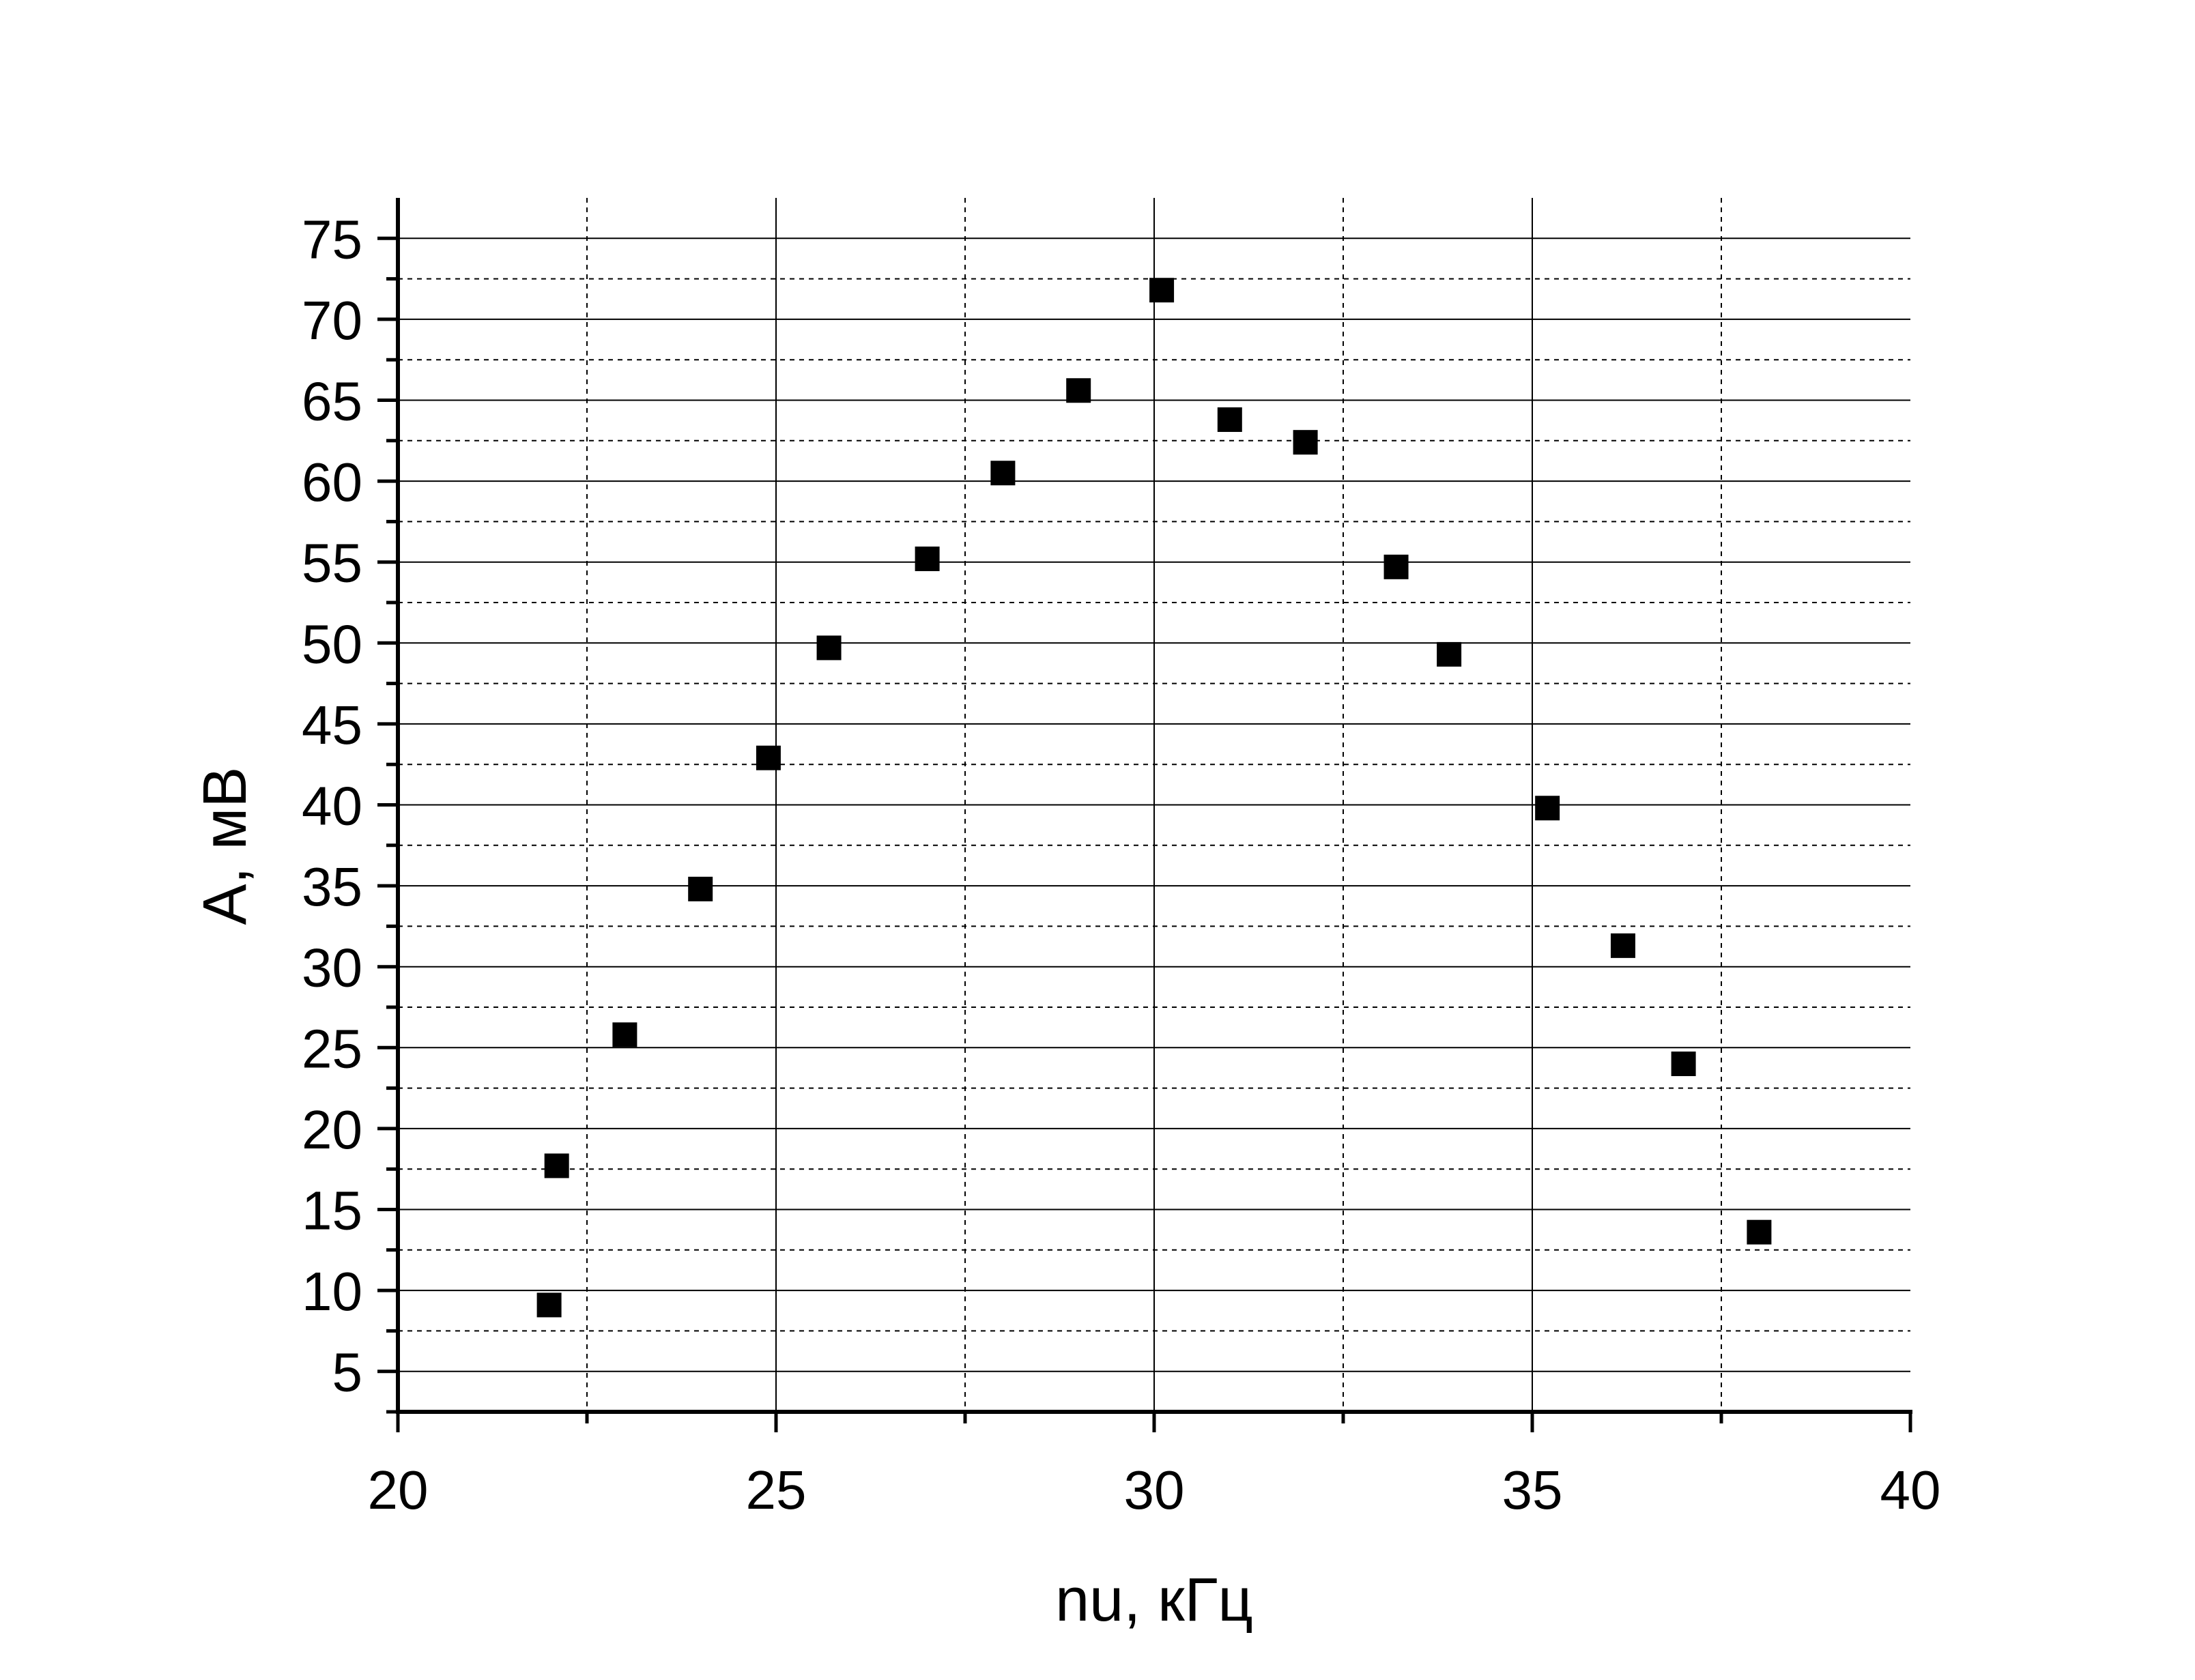 The height and width of the screenshot is (1680, 2195). I want to click on y-axis-title: A, мВ, so click(225, 846).